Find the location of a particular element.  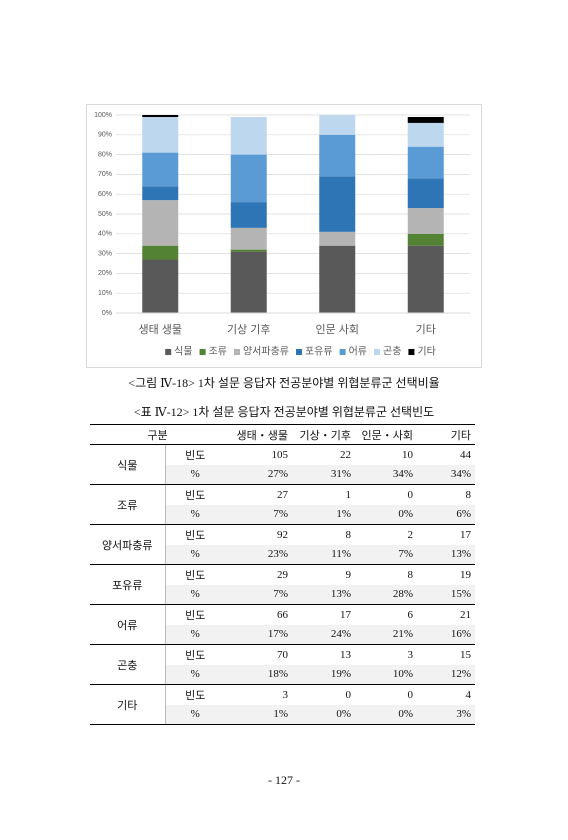

table-caption: <표 Ⅳ-12> 1차 설문 응답자 전공분야별 위협분류군 선택빈도 is located at coordinates (284, 412).